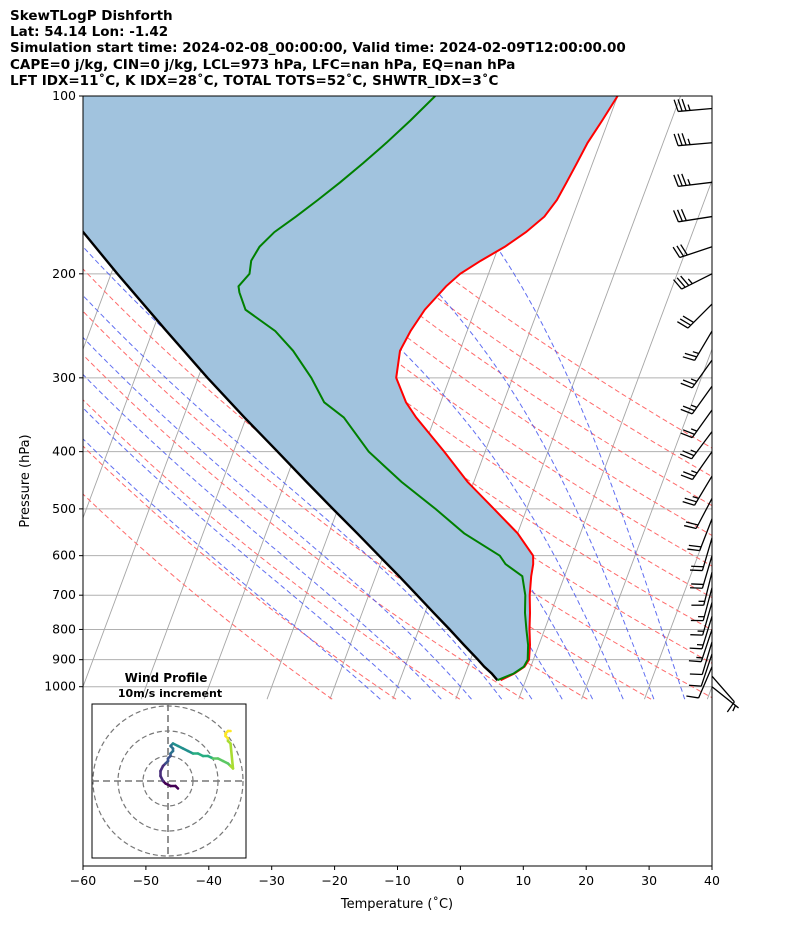 This screenshot has height=937, width=794. I want to click on x-tick-label: −50, so click(146, 880).